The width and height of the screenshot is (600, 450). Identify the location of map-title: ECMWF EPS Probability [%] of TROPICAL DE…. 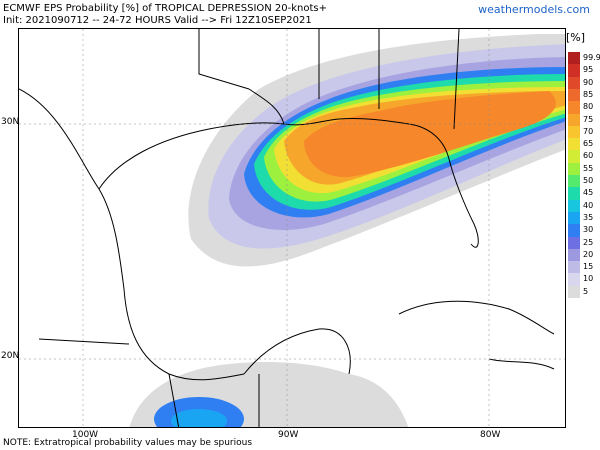
(165, 8).